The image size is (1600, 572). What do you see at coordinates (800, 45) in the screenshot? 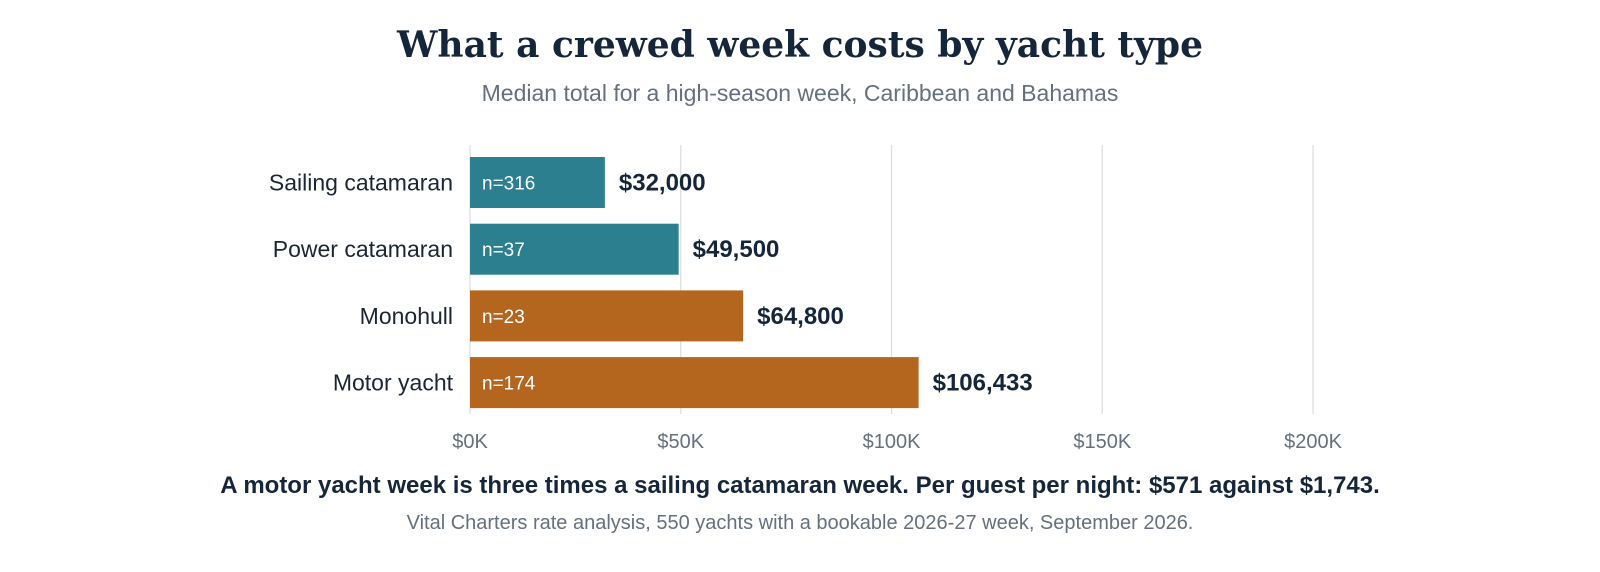
I see `chart-title: What a crewed week costs by yacht type` at bounding box center [800, 45].